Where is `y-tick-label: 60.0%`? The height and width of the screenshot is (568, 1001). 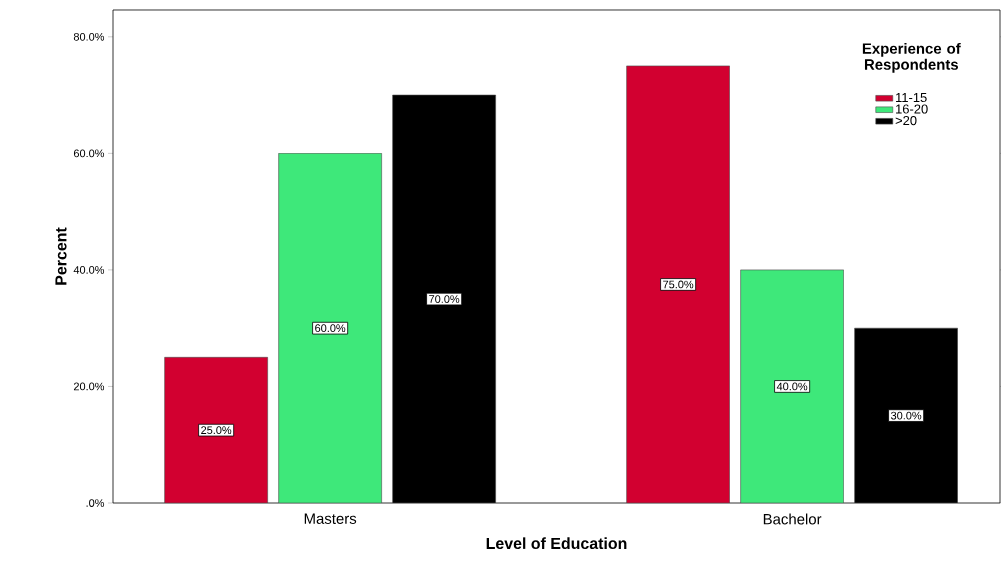
y-tick-label: 60.0% is located at coordinates (89, 153).